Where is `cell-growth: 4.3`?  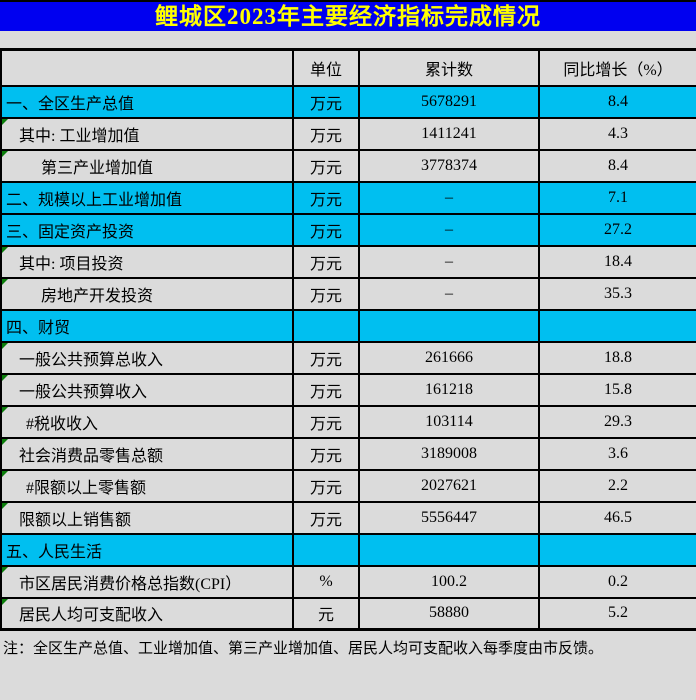 cell-growth: 4.3 is located at coordinates (617, 133).